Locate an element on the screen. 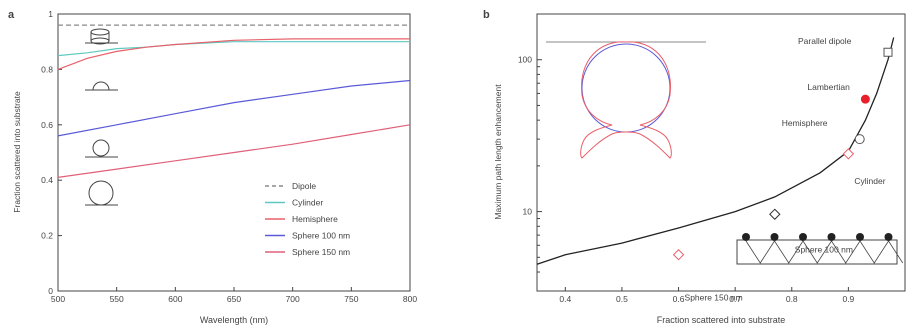 The height and width of the screenshot is (333, 911). x-tick-label: 0.7 is located at coordinates (735, 299).